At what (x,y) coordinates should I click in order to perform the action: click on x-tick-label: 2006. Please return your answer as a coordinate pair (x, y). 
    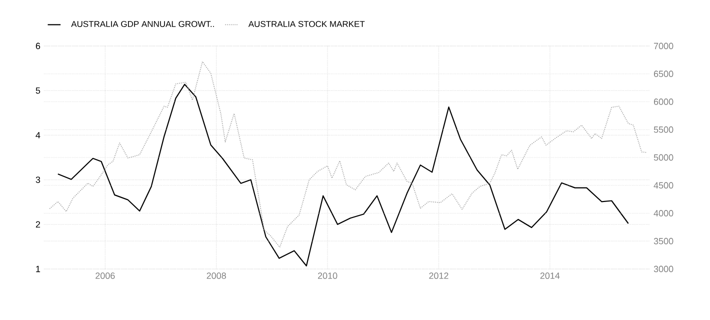
    Looking at the image, I should click on (105, 275).